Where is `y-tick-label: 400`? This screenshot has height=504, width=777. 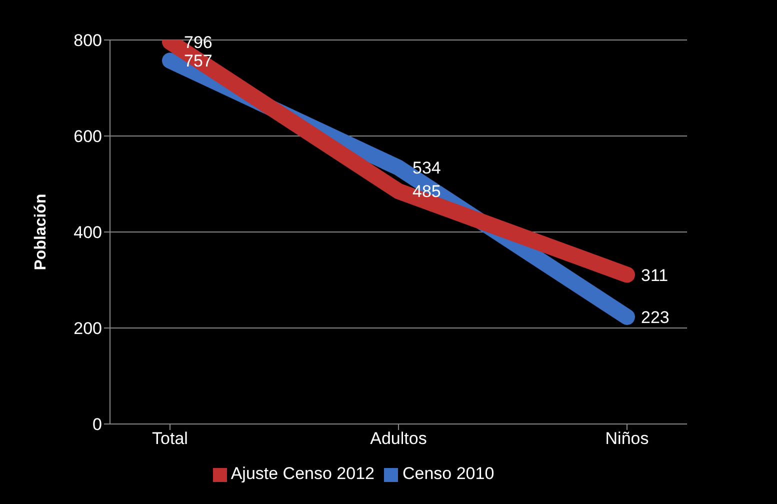
y-tick-label: 400 is located at coordinates (88, 232).